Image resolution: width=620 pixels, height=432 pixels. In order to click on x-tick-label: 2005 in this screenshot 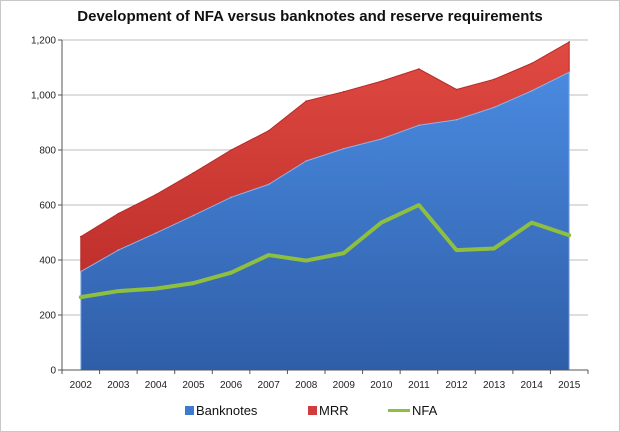, I will do `click(193, 385)`.